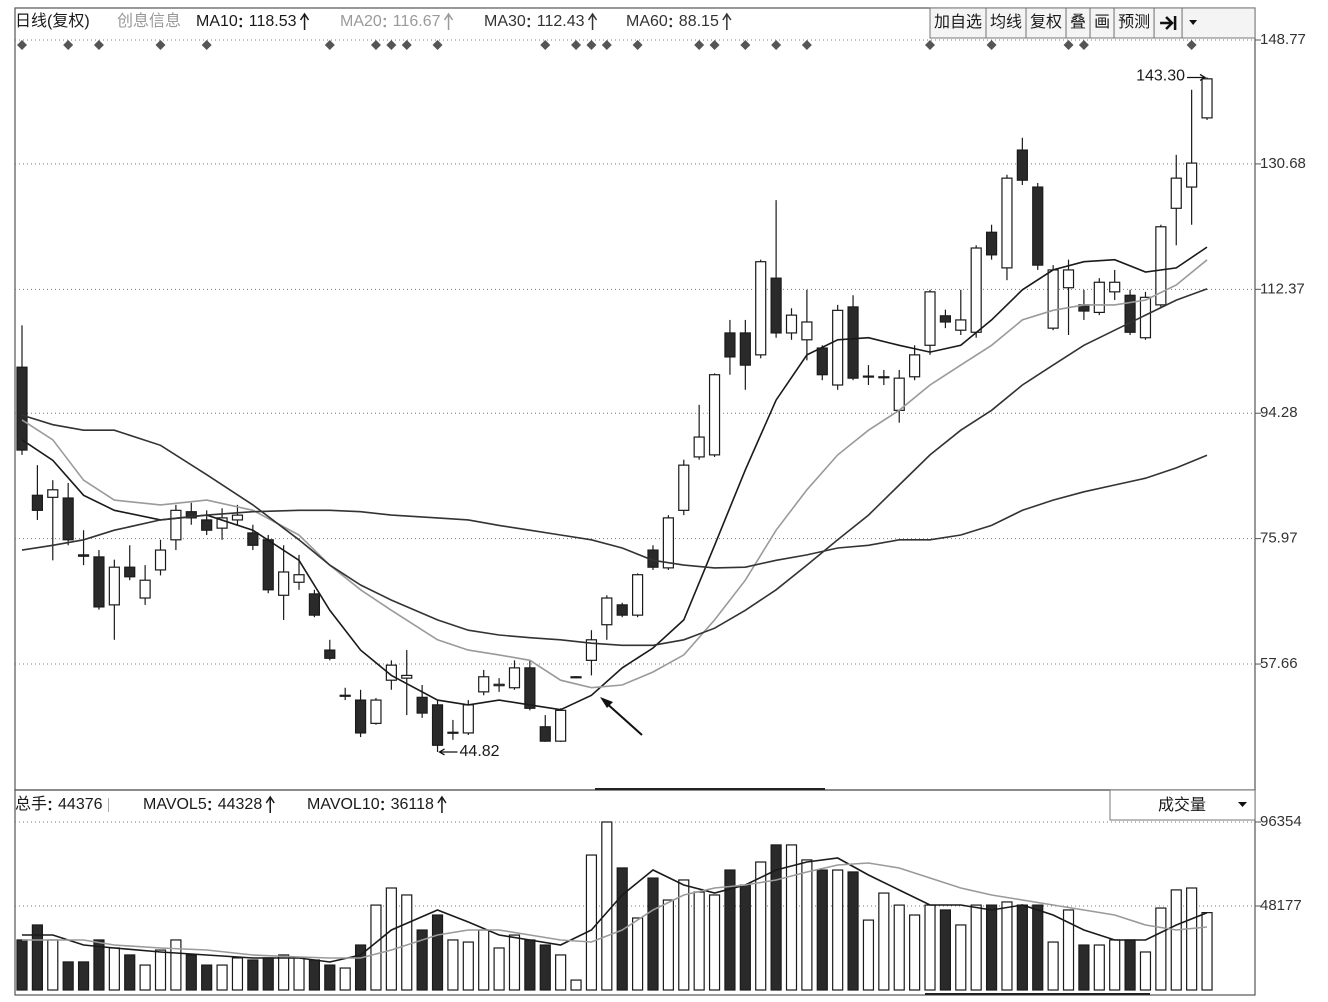  I want to click on y-tick-label: 130.68, so click(1283, 163).